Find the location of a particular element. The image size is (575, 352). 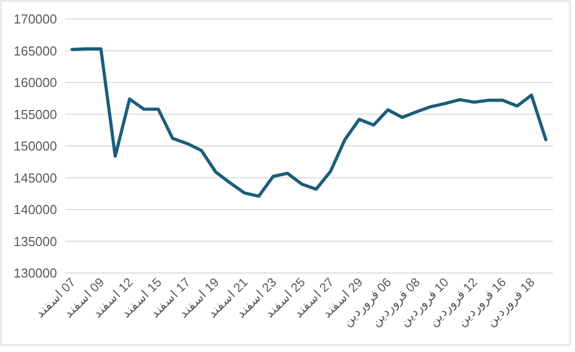

y-tick-label: 150000 is located at coordinates (35, 146).